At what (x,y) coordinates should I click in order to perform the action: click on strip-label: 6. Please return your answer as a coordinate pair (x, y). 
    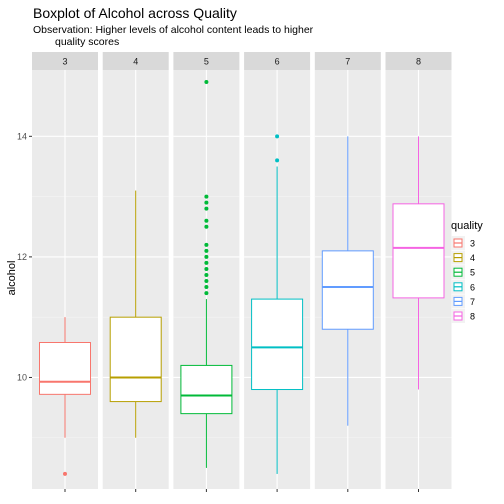
    Looking at the image, I should click on (277, 62).